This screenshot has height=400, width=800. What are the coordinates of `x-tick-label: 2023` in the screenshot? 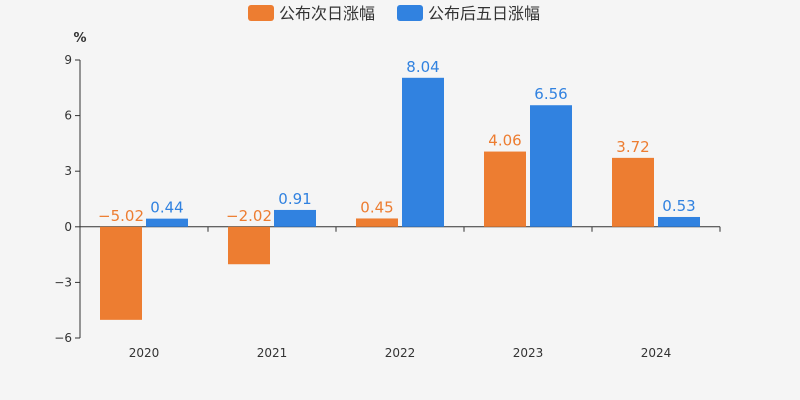 It's located at (528, 353).